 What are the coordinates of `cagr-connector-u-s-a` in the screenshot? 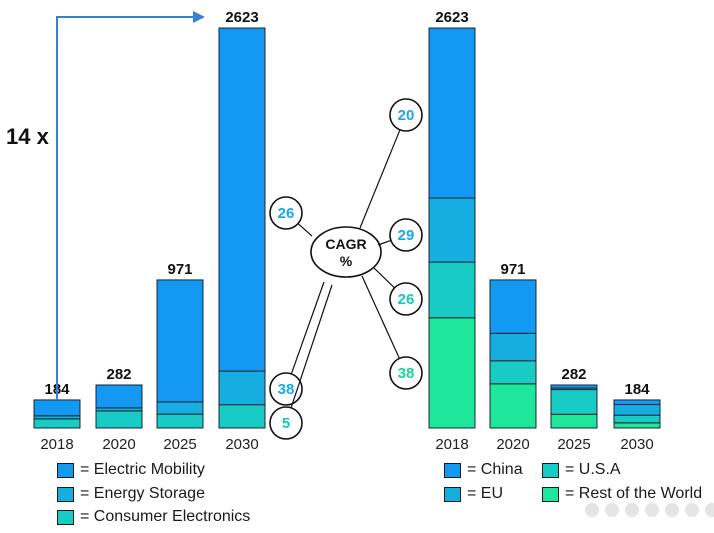 It's located at (384, 278).